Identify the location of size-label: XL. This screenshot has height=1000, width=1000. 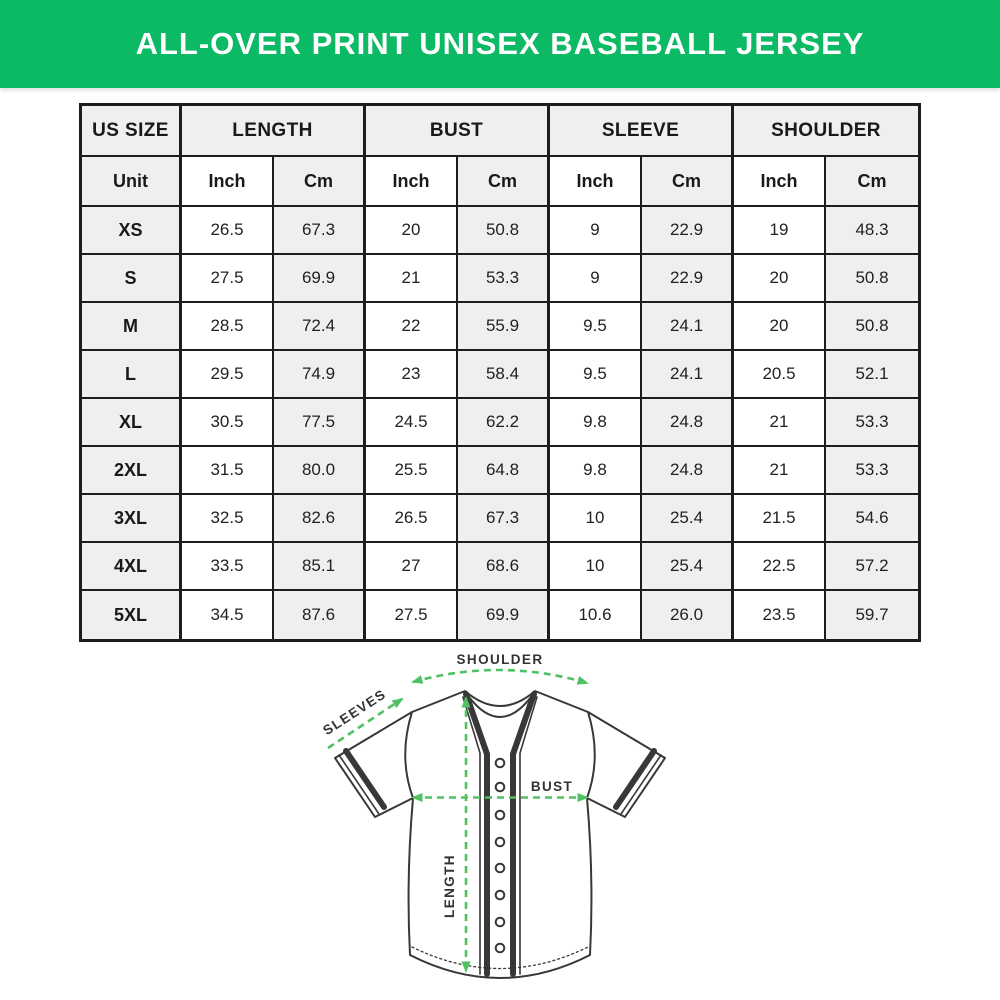
(132, 423).